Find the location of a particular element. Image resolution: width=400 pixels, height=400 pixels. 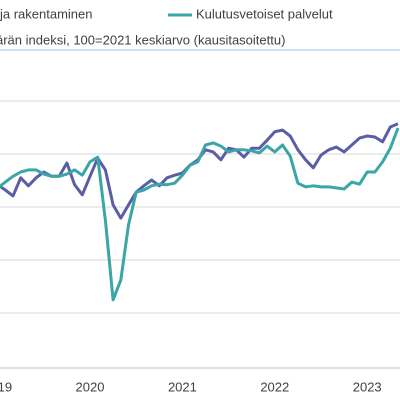

x-tick-label: 2022 is located at coordinates (274, 386).